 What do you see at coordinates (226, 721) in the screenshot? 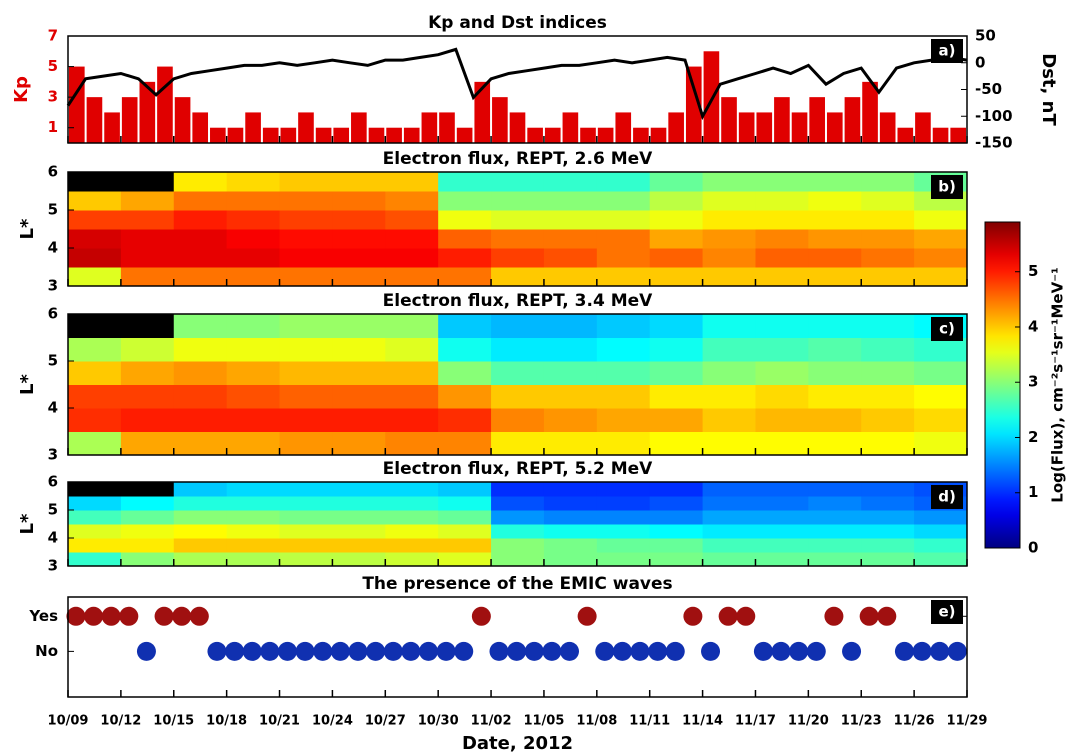
I see `x-tick-label: 10/18` at bounding box center [226, 721].